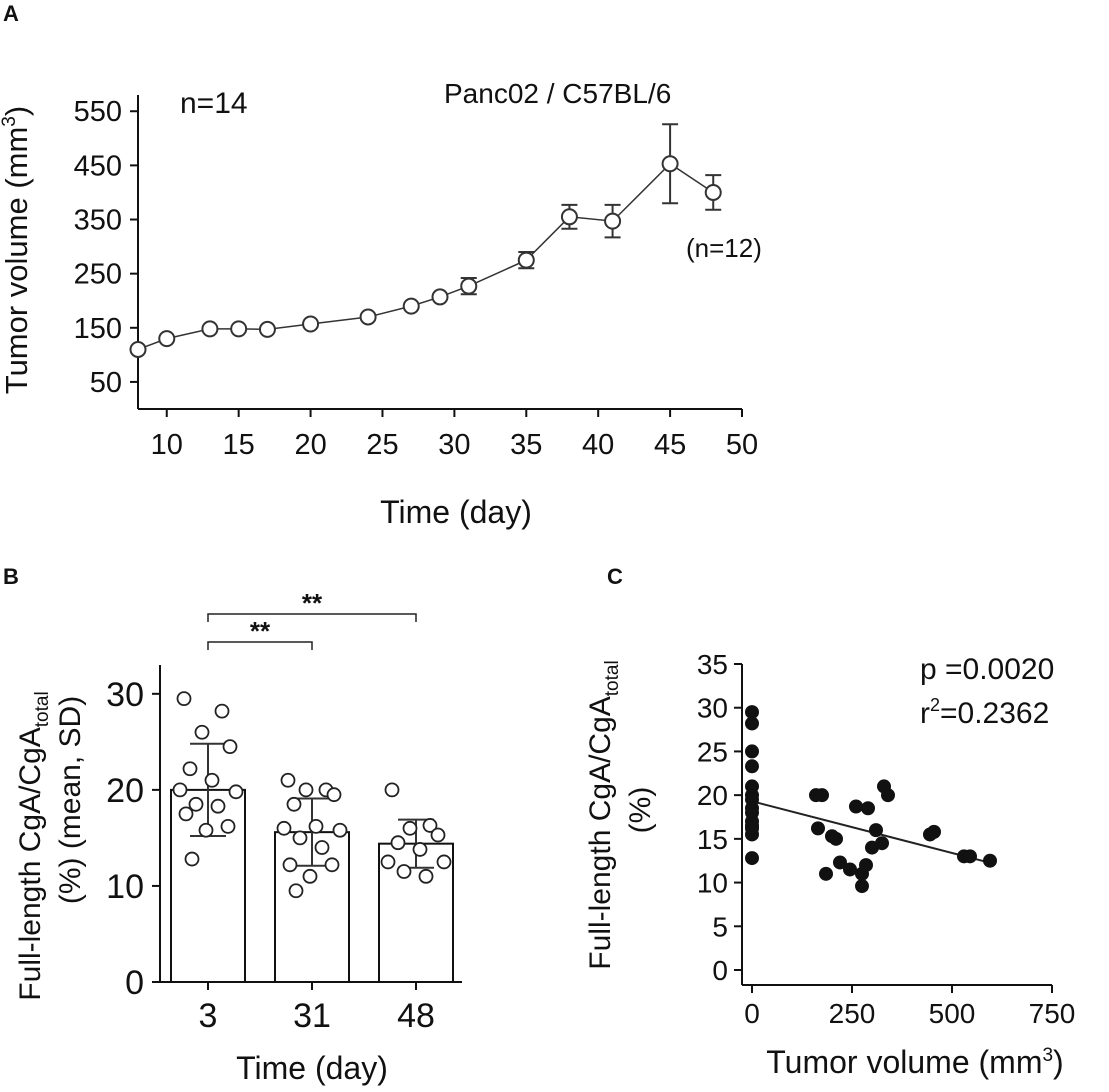 The image size is (1109, 1092). I want to click on a-x-tick-label: 15, so click(239, 445).